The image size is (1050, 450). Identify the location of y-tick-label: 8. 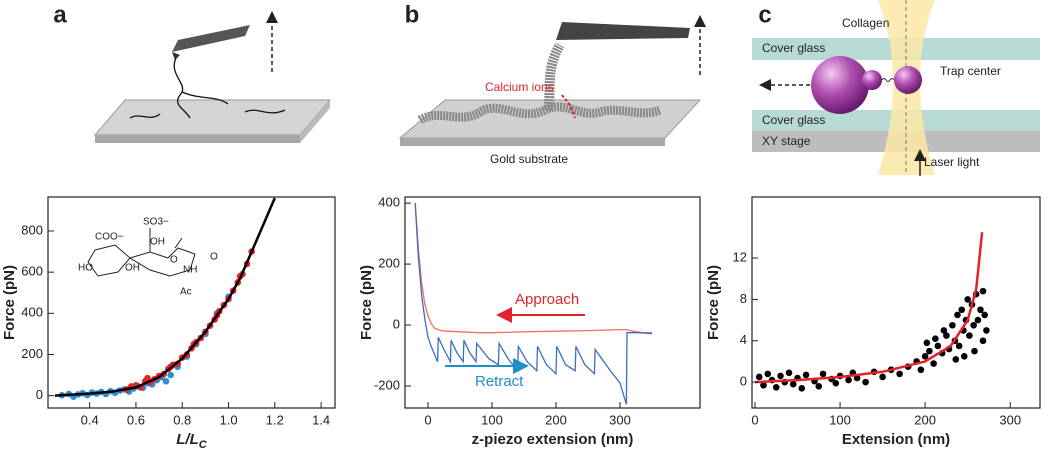
(743, 298).